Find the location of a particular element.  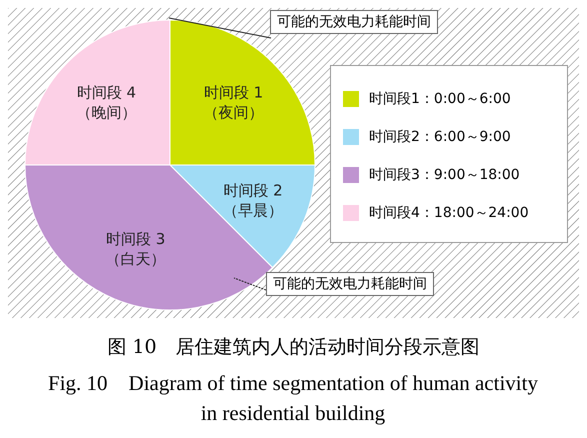

text: 时间段 3 （白天） is located at coordinates (136, 249).